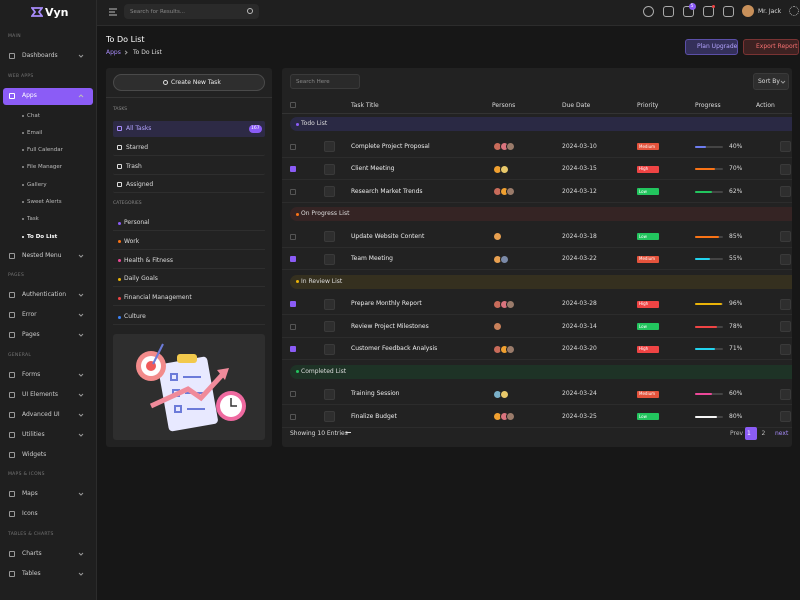  Describe the element at coordinates (140, 185) in the screenshot. I see `task-nav-label: Assigned` at that location.